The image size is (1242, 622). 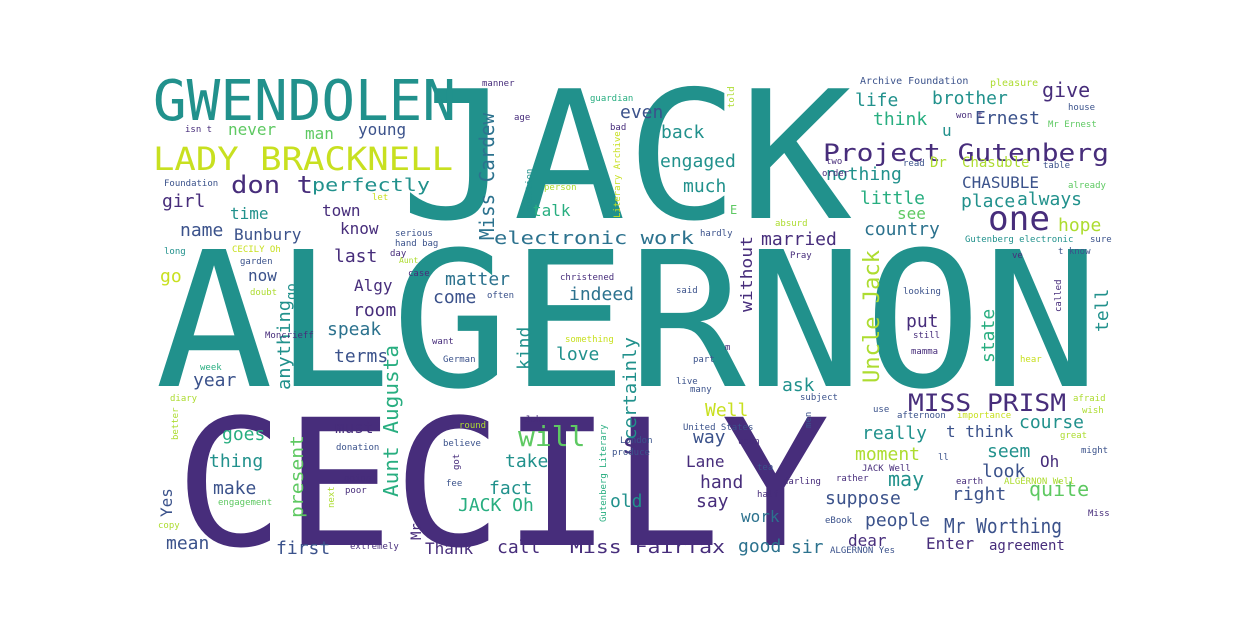 I want to click on word-manner: manner, so click(x=498, y=84).